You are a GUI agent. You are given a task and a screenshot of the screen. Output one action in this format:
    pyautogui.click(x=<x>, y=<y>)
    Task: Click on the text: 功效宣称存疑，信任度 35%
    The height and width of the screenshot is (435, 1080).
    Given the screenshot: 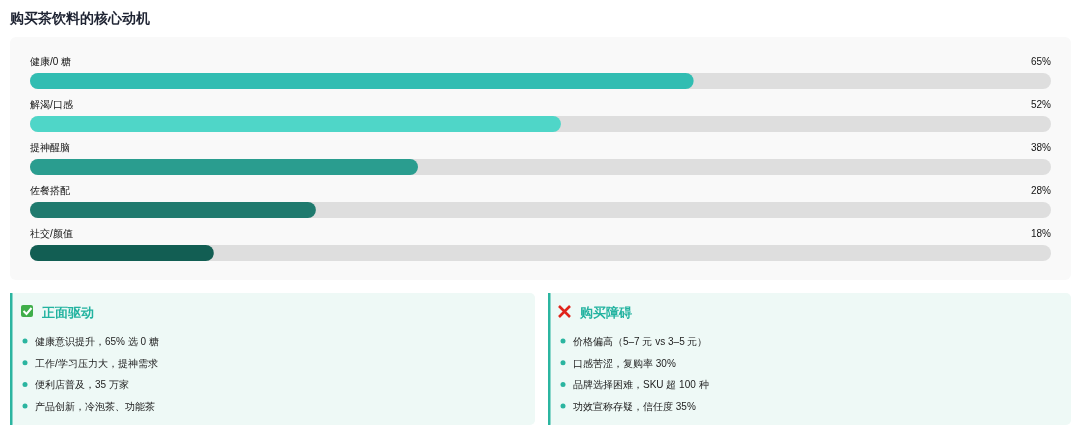 What is the action you would take?
    pyautogui.click(x=634, y=407)
    